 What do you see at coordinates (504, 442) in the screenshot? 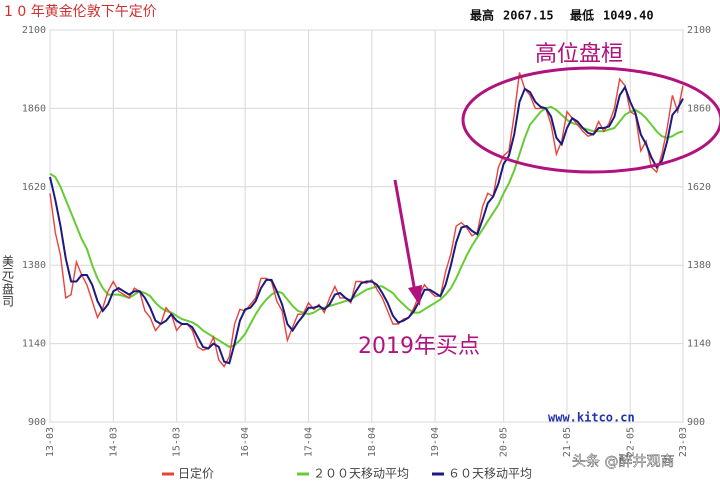
I see `x-tick-label: 20-05` at bounding box center [504, 442].